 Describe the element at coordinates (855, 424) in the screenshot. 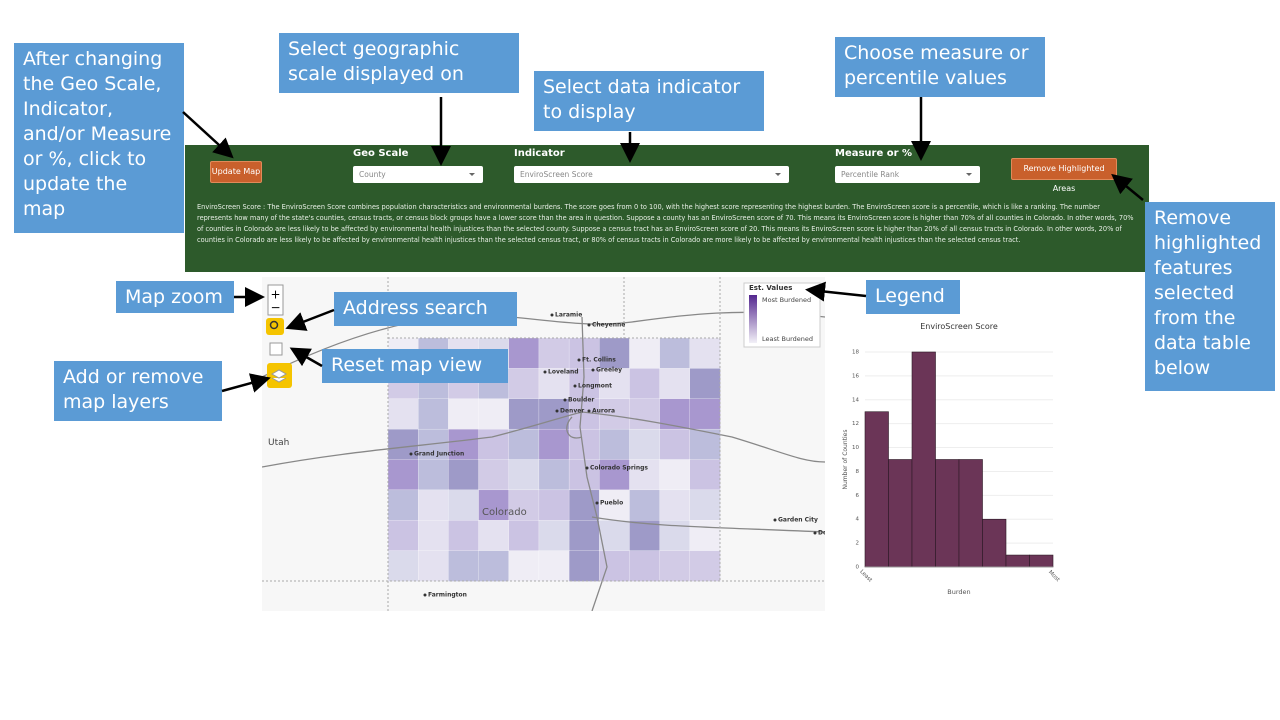

I see `y-tick-label: 12` at that location.